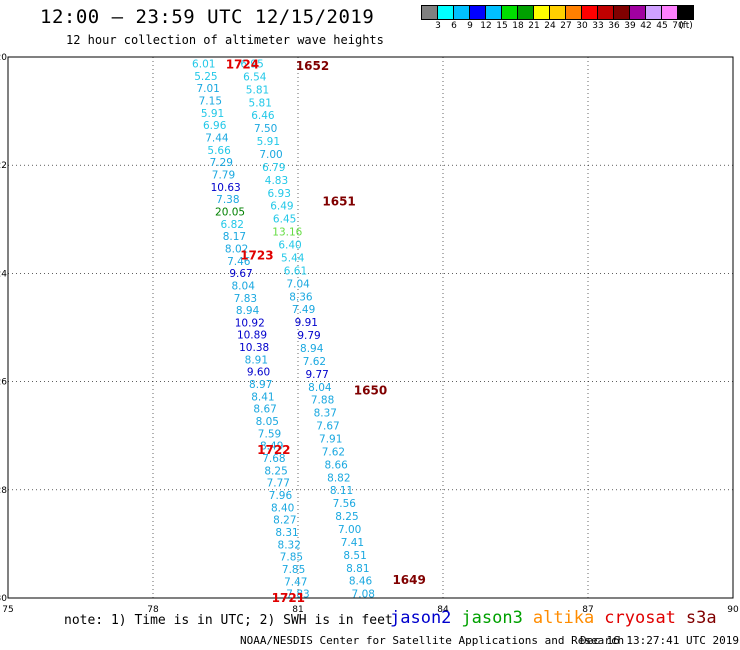 The height and width of the screenshot is (650, 740). Describe the element at coordinates (297, 595) in the screenshot. I see `wave-height-value: 7.83` at that location.